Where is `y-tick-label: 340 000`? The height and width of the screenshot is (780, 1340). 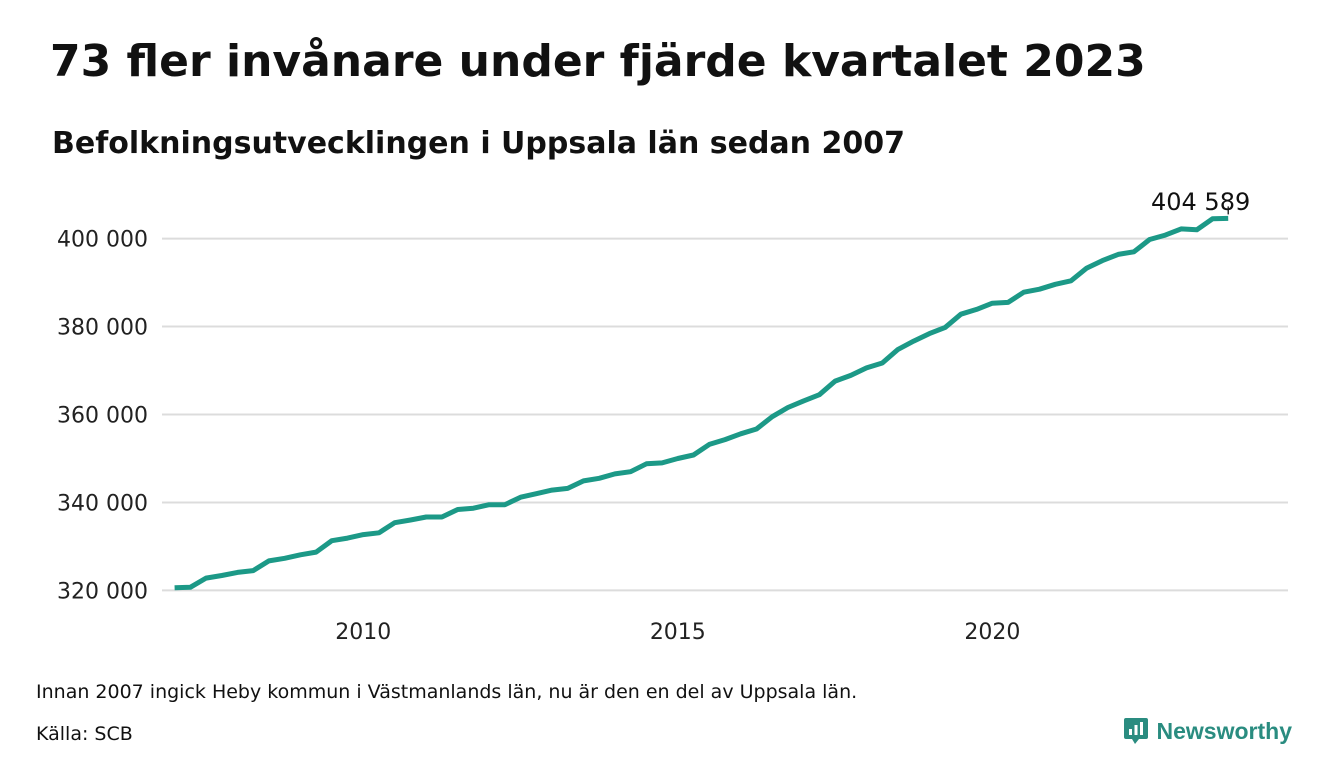 y-tick-label: 340 000 is located at coordinates (102, 503).